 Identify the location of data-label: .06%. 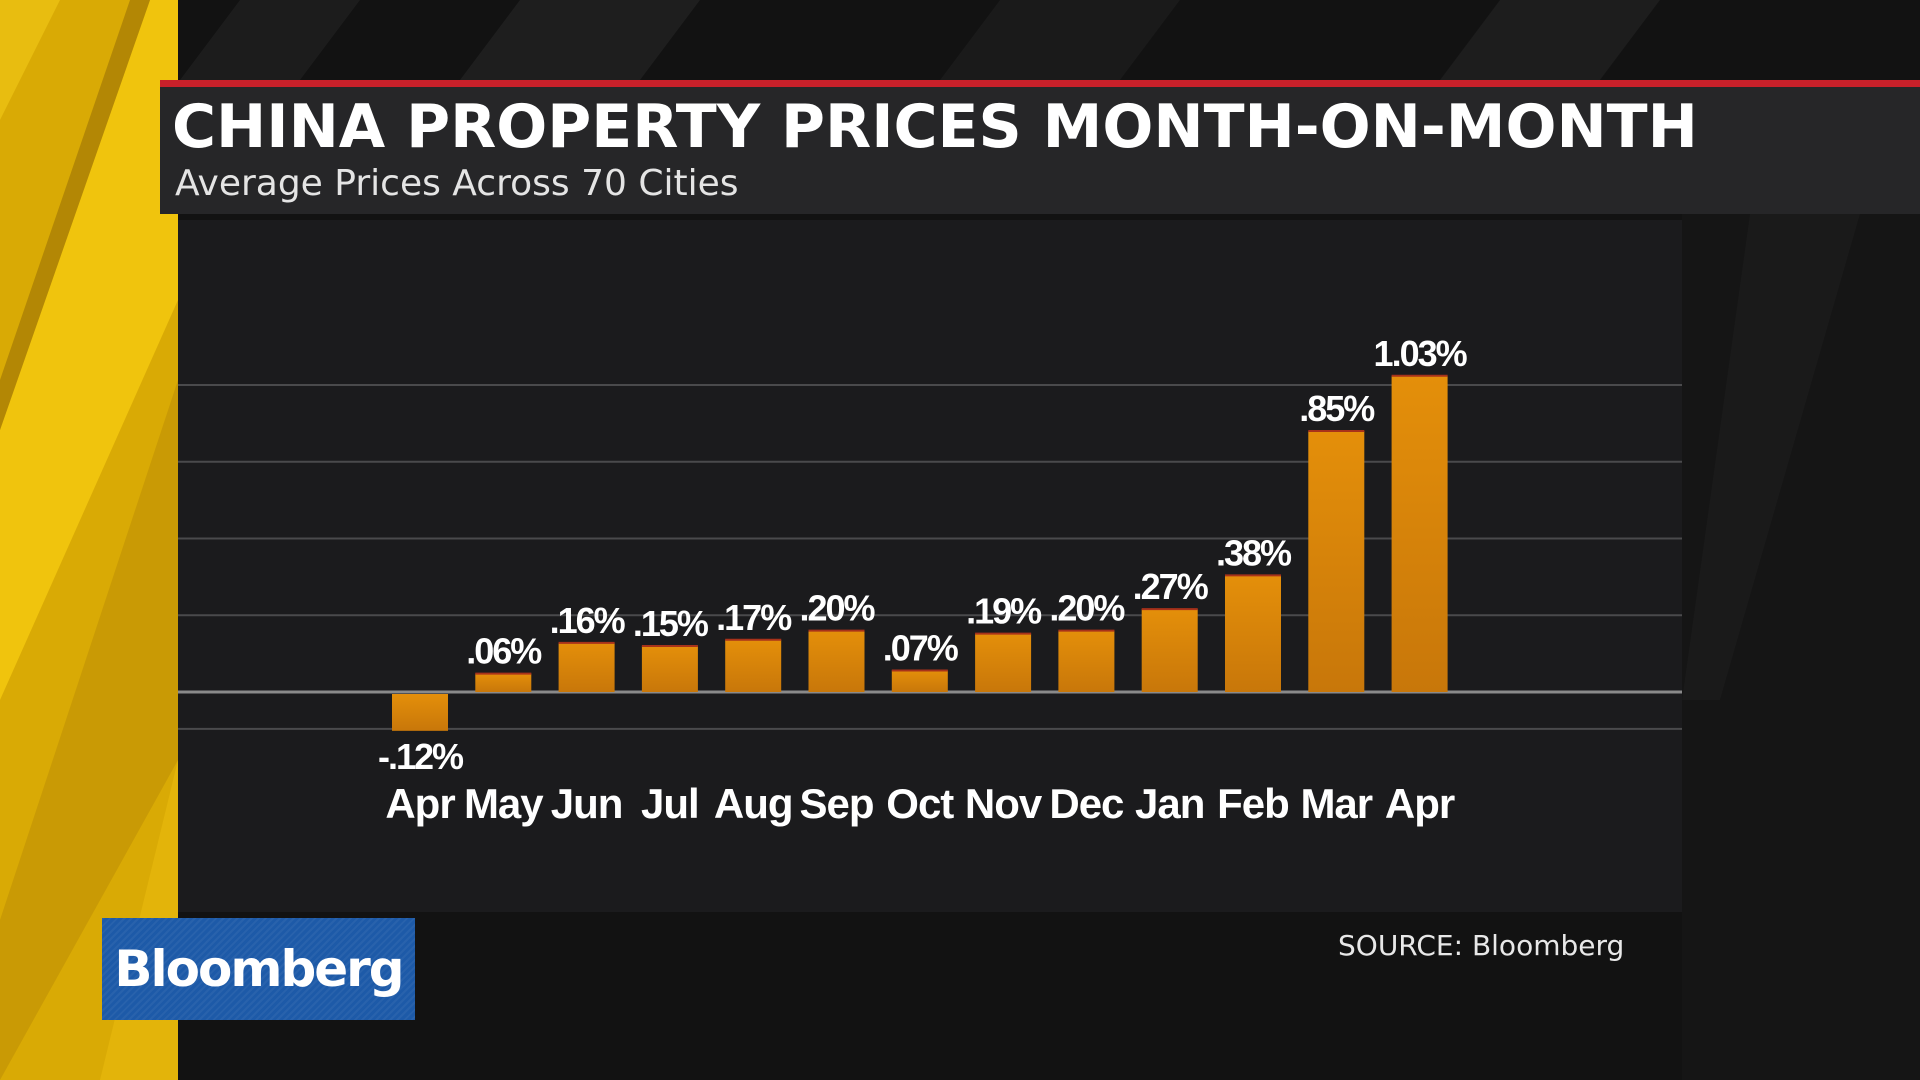
(504, 651).